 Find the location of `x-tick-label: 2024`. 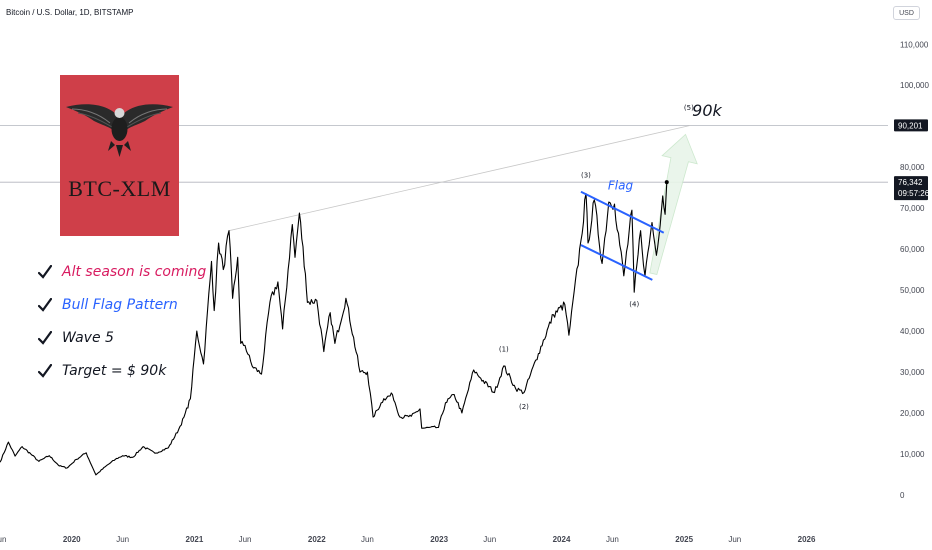

x-tick-label: 2024 is located at coordinates (562, 539).